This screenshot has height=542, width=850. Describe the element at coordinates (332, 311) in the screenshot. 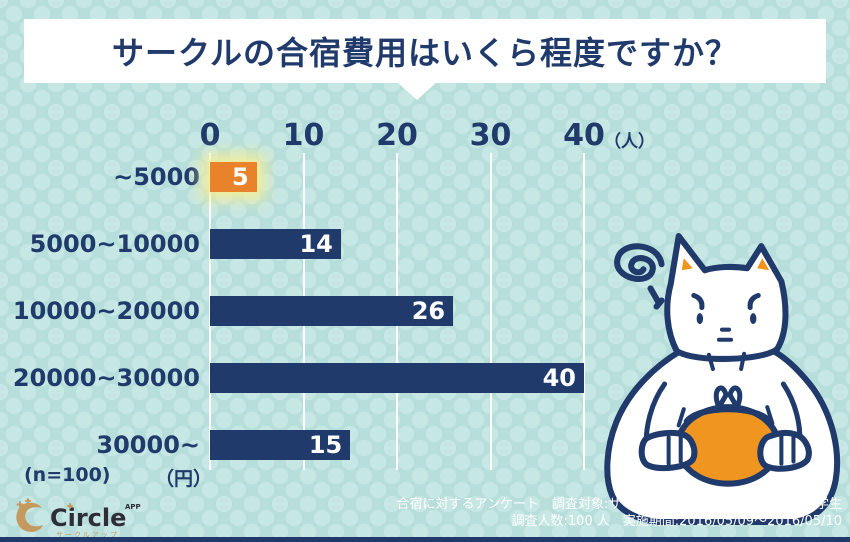

I see `bar-2: 26` at that location.